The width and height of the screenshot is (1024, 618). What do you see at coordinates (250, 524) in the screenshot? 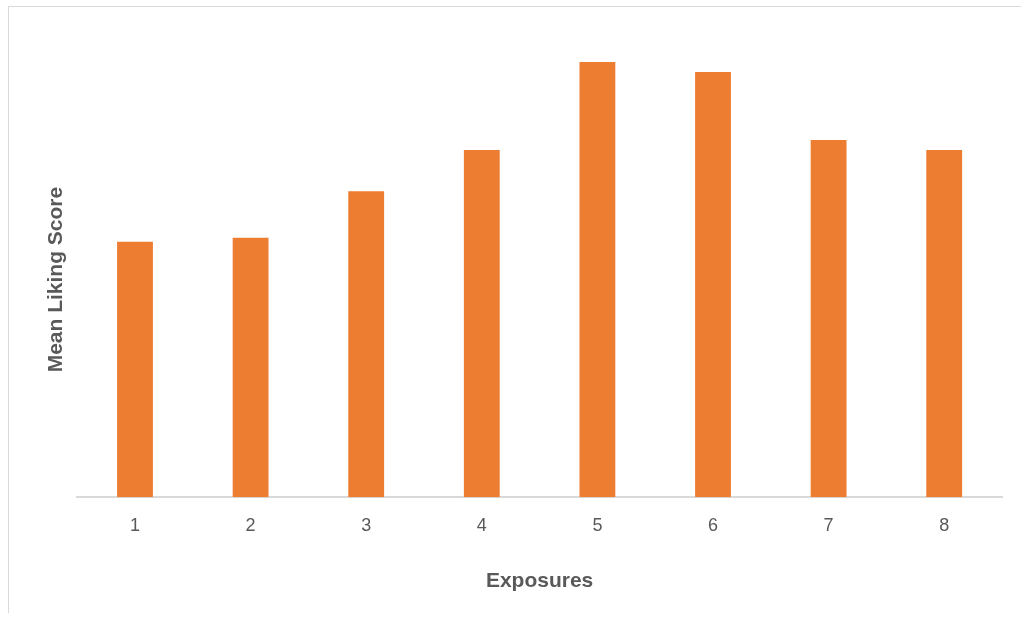
I see `x-tick-label: 2` at bounding box center [250, 524].